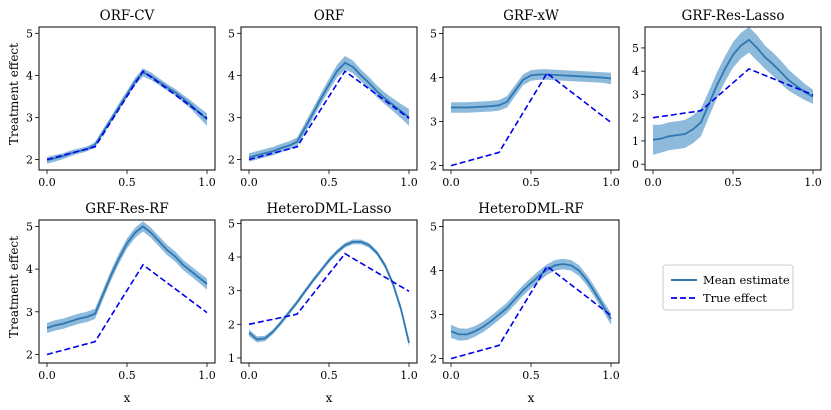 The width and height of the screenshot is (831, 410). Describe the element at coordinates (733, 16) in the screenshot. I see `panel-title: GRF-Res-Lasso` at that location.